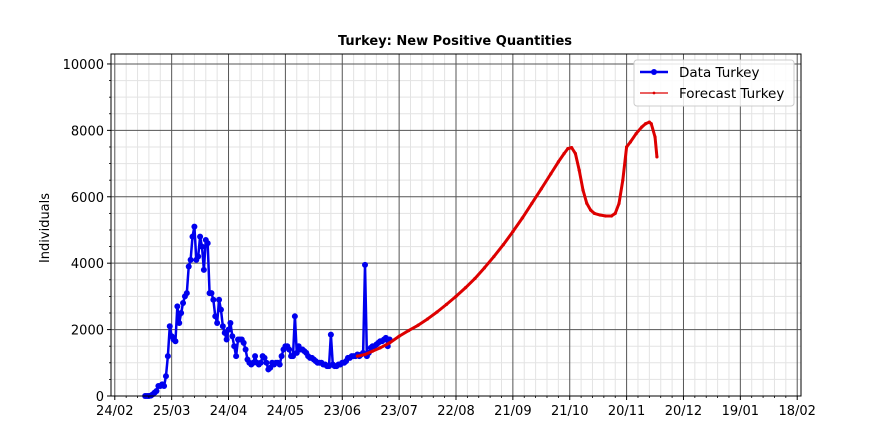  What do you see at coordinates (455, 411) in the screenshot?
I see `x-tick-label: 22/08` at bounding box center [455, 411].